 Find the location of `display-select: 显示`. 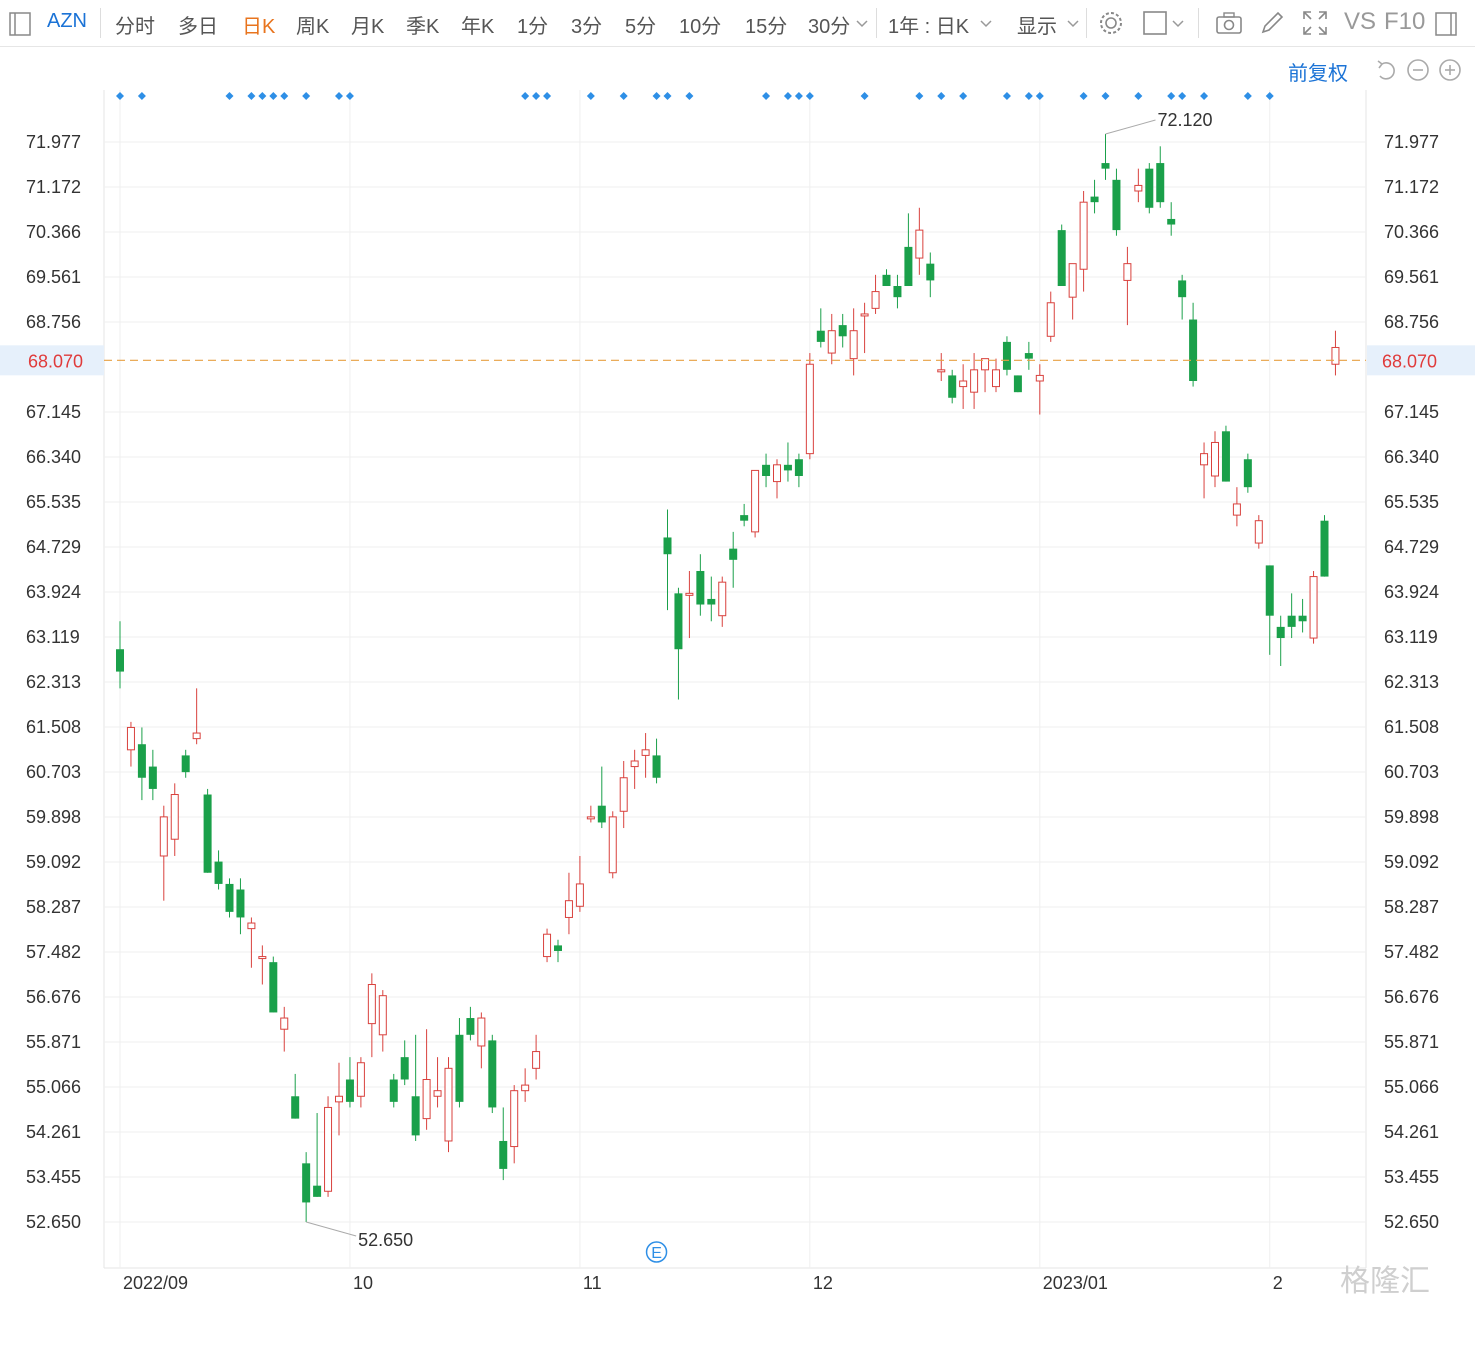

display-select: 显示 is located at coordinates (1037, 27).